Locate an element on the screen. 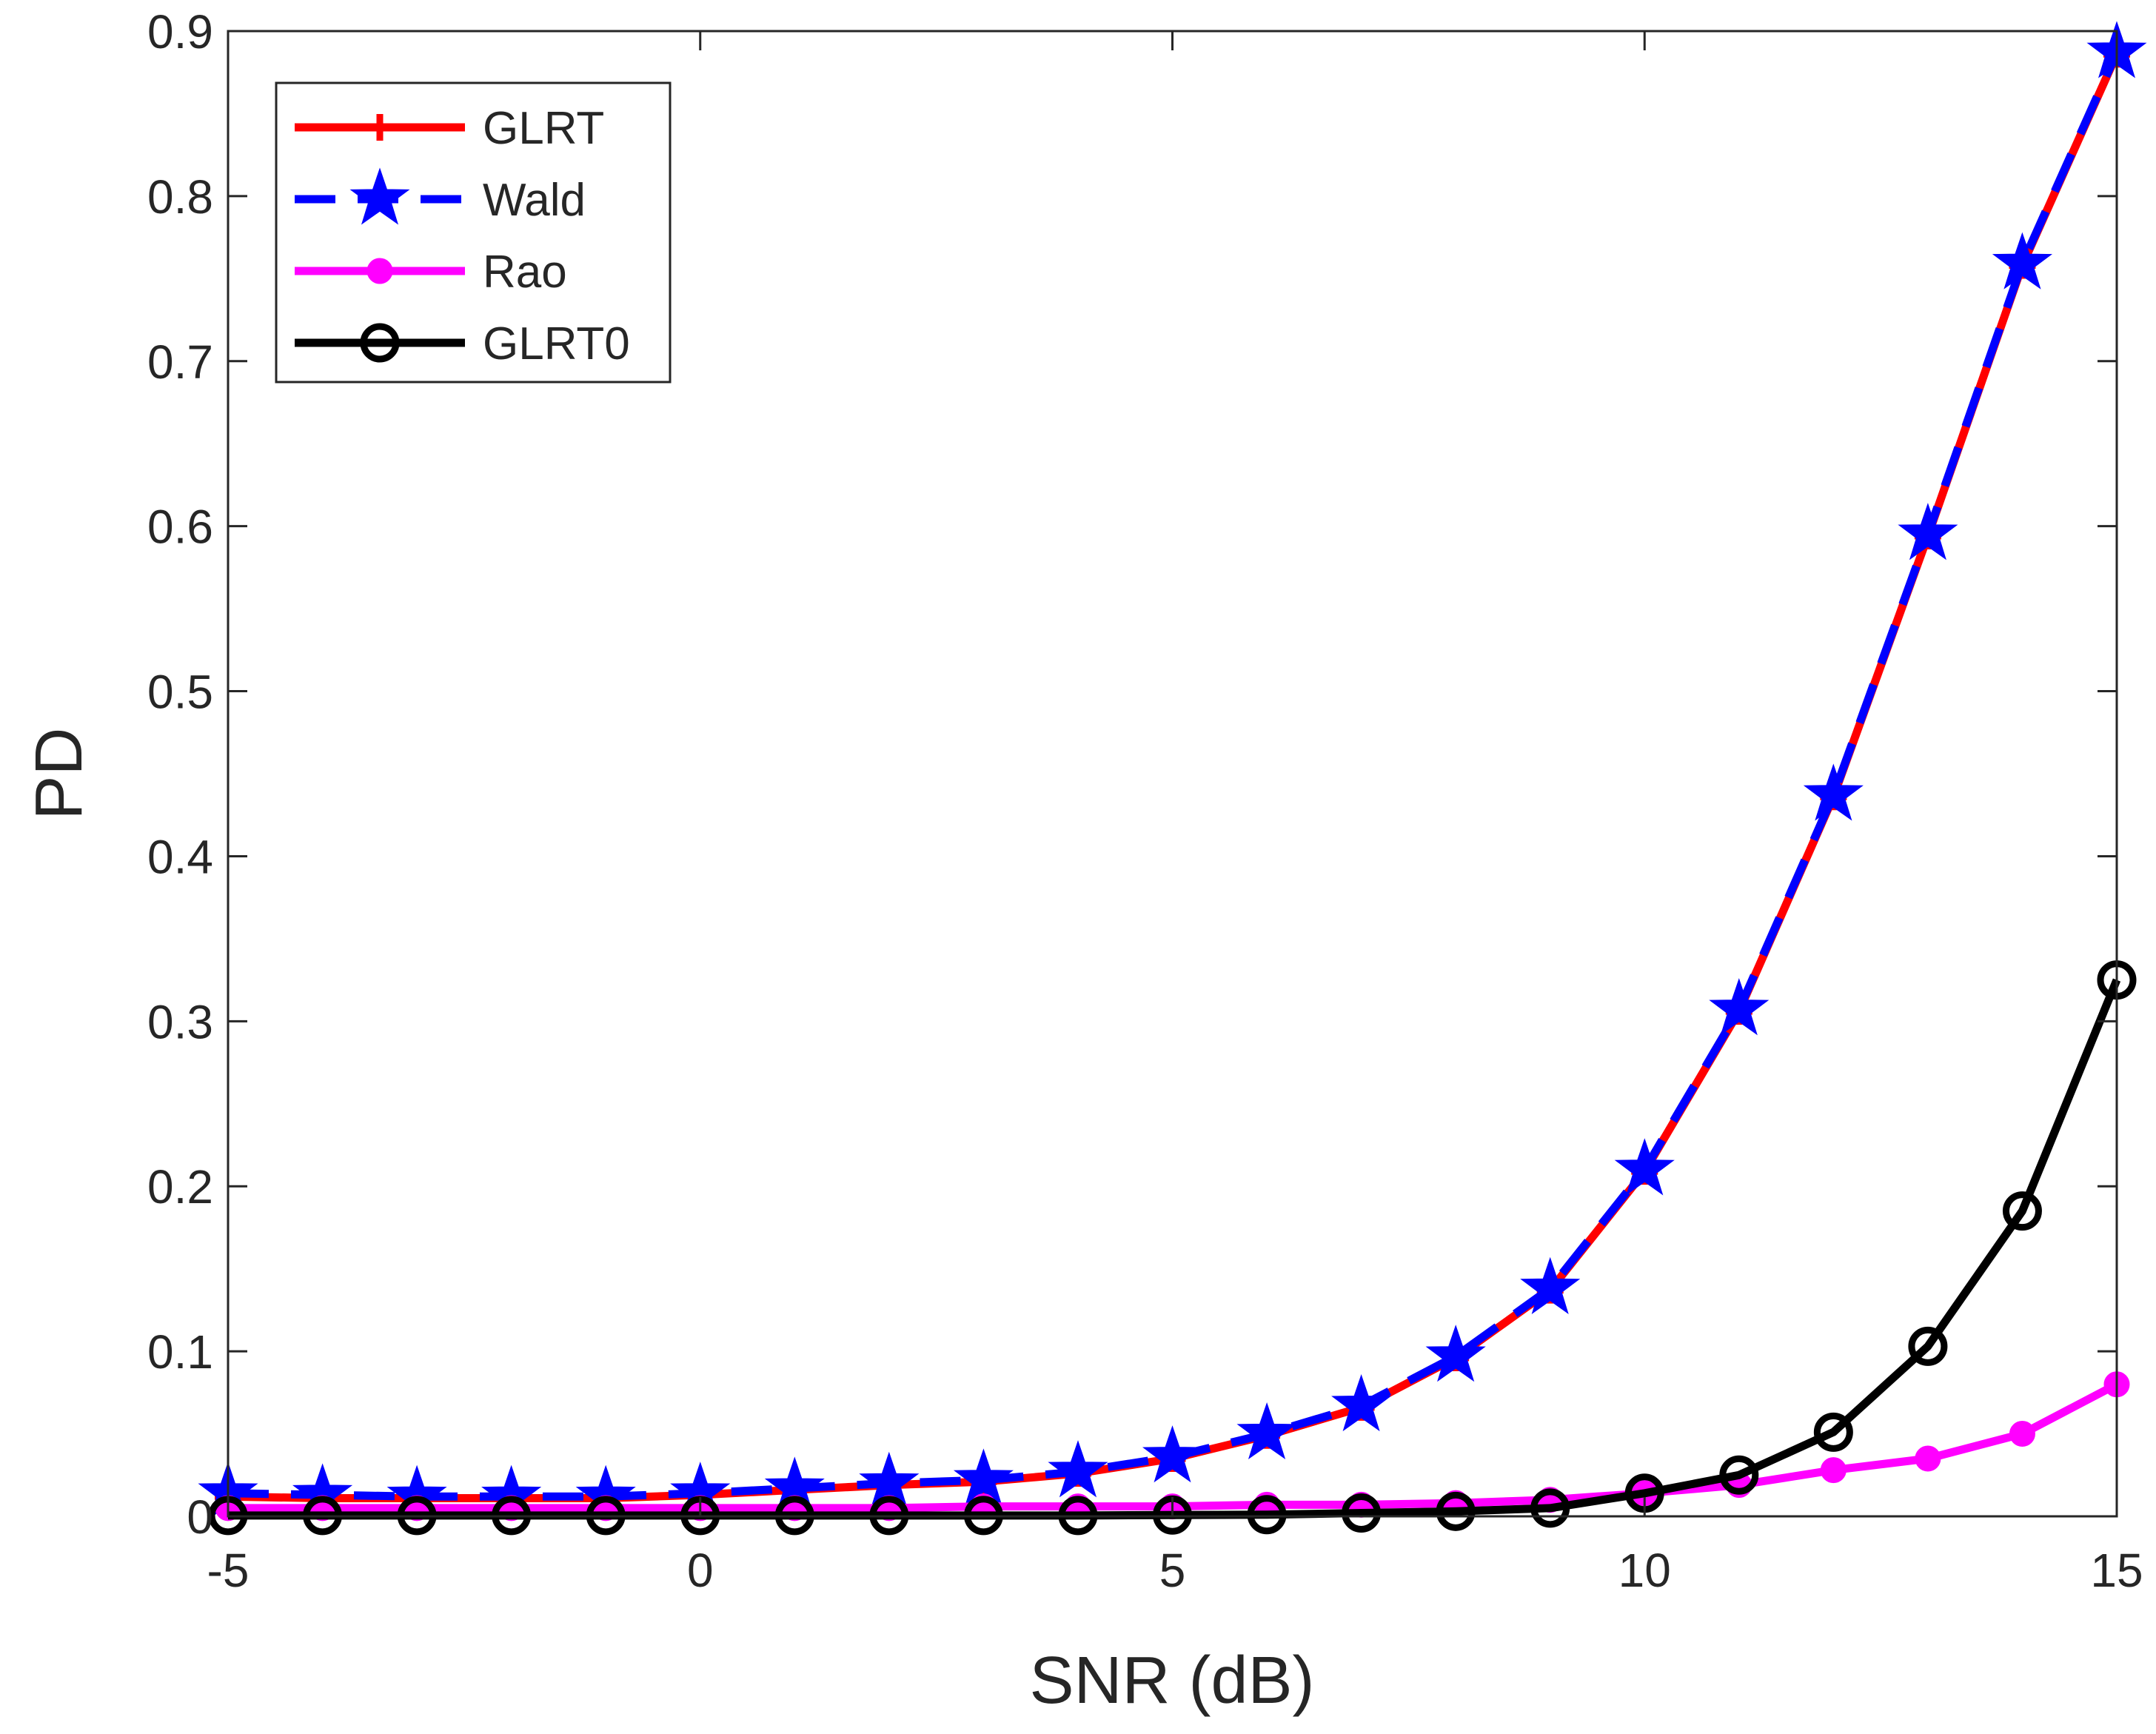 The height and width of the screenshot is (1734, 2156). legend-label-glrt0: GLRT0 is located at coordinates (556, 343).